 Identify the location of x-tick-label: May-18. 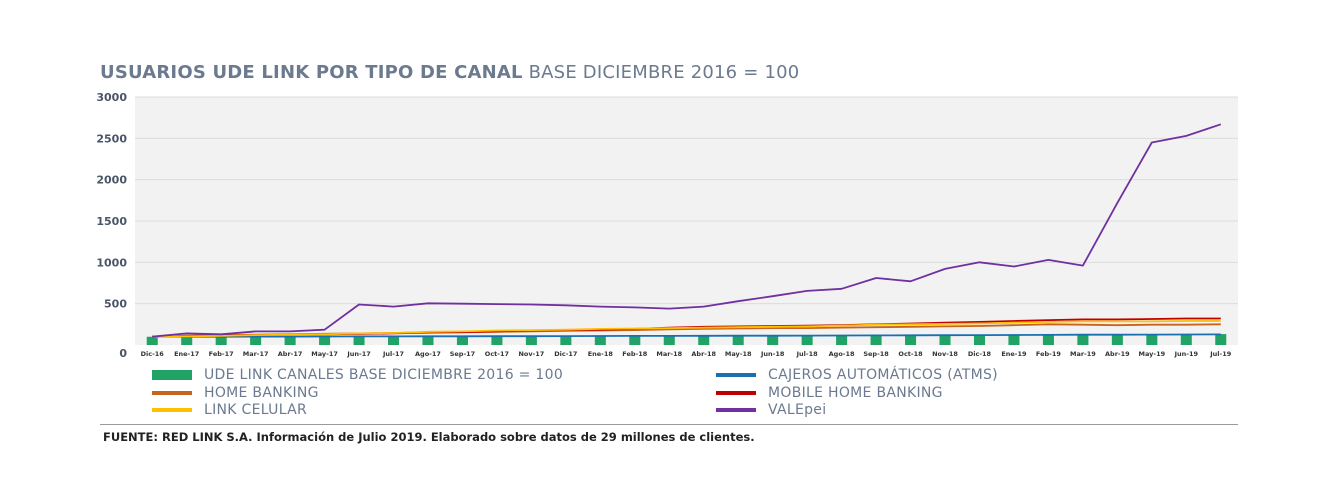
(738, 354).